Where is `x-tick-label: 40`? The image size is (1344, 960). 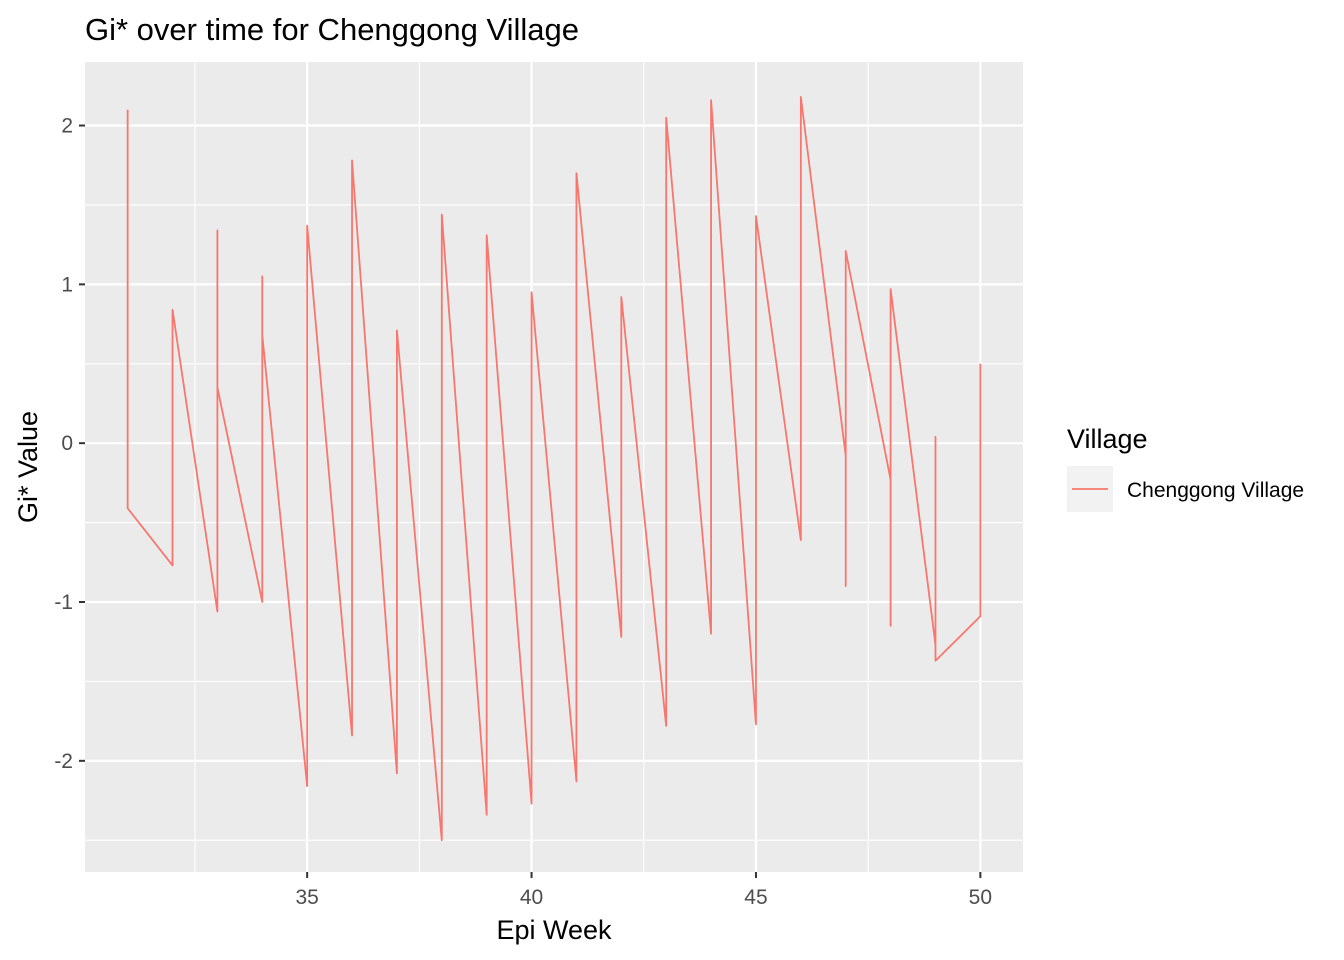 x-tick-label: 40 is located at coordinates (531, 897).